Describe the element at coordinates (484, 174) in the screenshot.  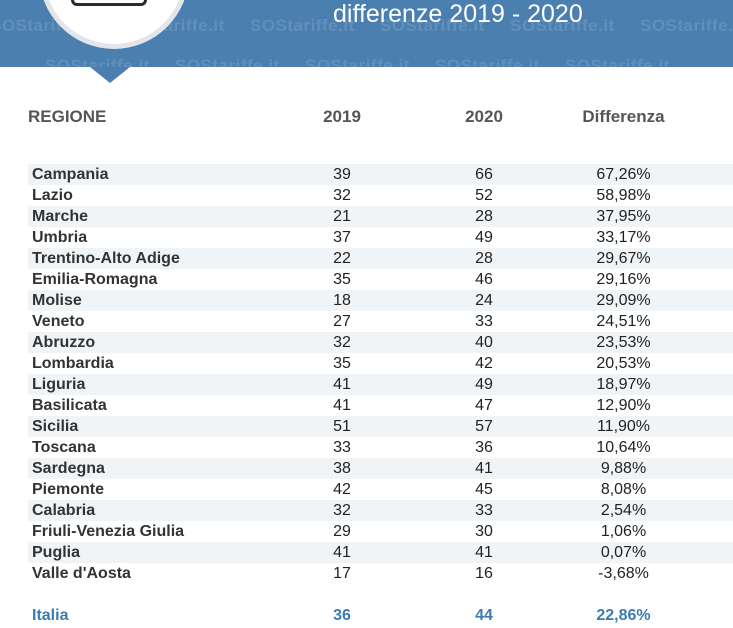
I see `value-2020: 66` at that location.